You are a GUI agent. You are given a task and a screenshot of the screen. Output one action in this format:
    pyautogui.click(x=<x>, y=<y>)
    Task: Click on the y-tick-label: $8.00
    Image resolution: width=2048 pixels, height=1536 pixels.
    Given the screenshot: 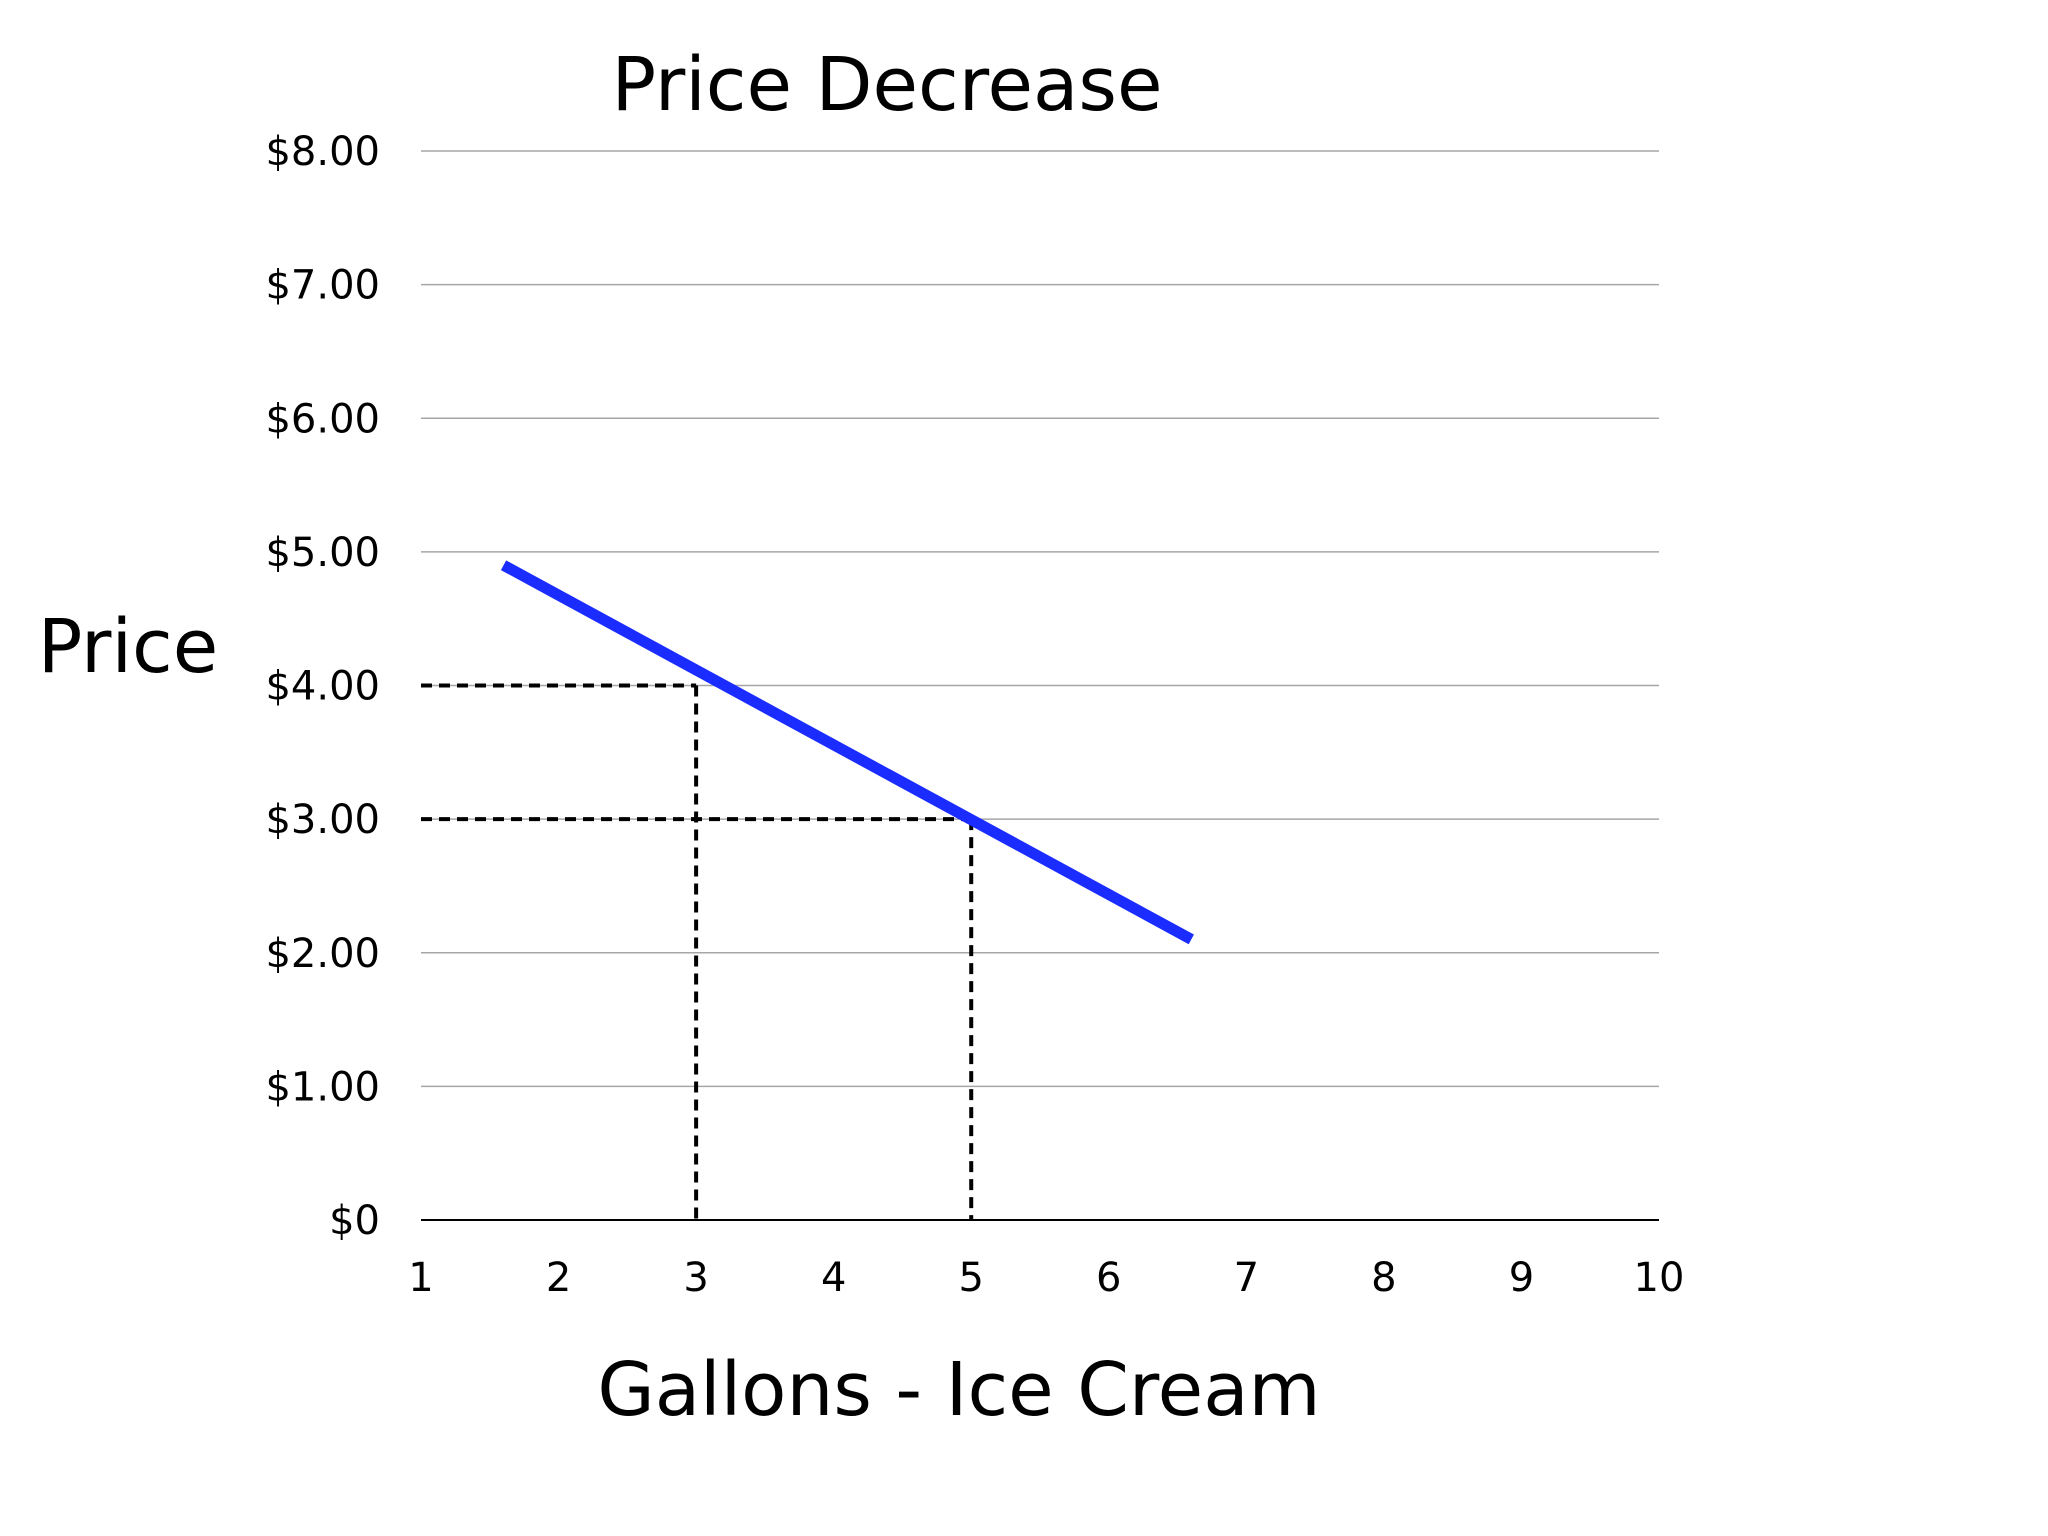 What is the action you would take?
    pyautogui.click(x=322, y=152)
    